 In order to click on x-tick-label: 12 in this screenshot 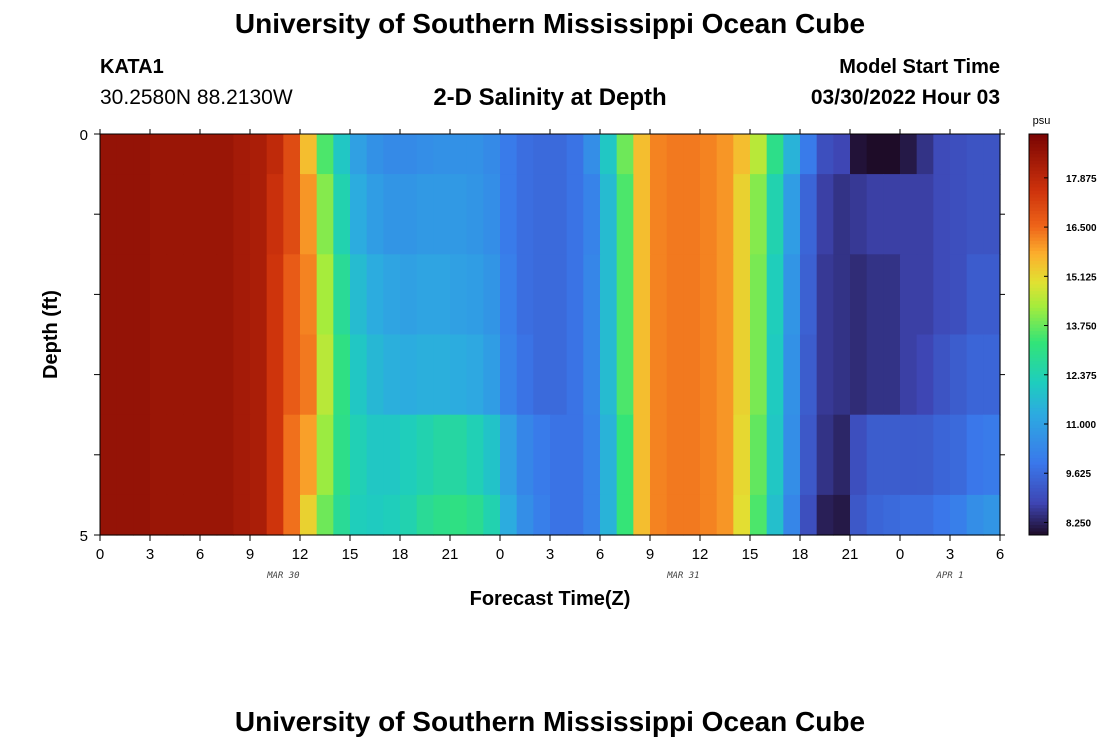, I will do `click(300, 554)`.